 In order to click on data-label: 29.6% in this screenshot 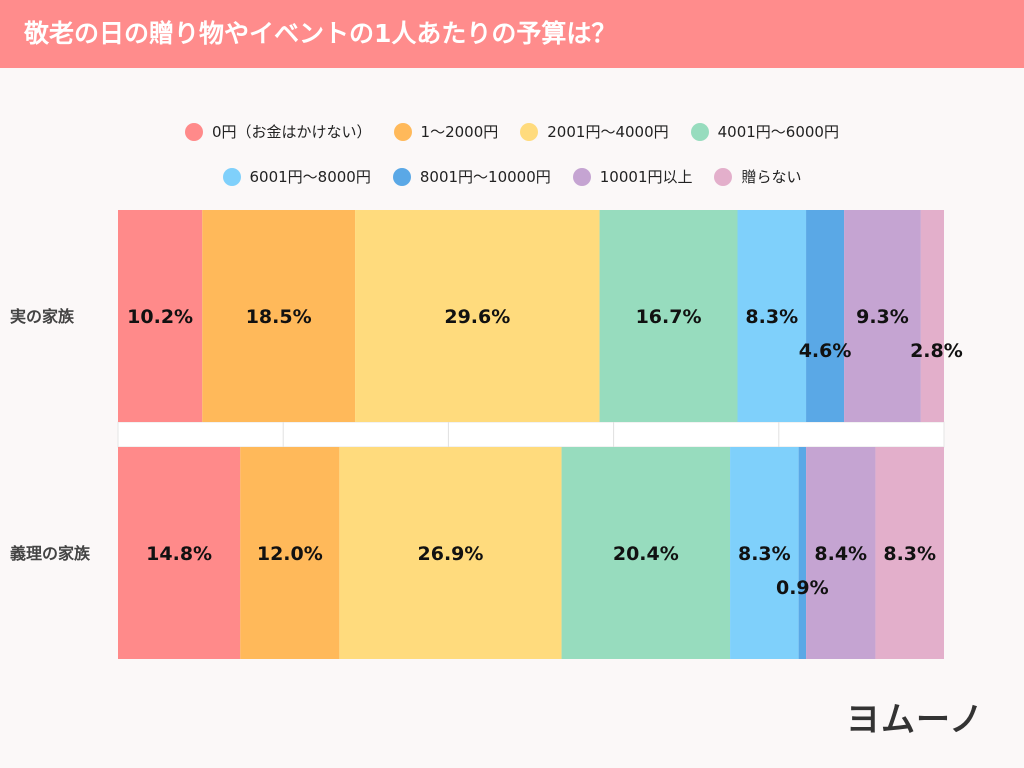, I will do `click(477, 317)`.